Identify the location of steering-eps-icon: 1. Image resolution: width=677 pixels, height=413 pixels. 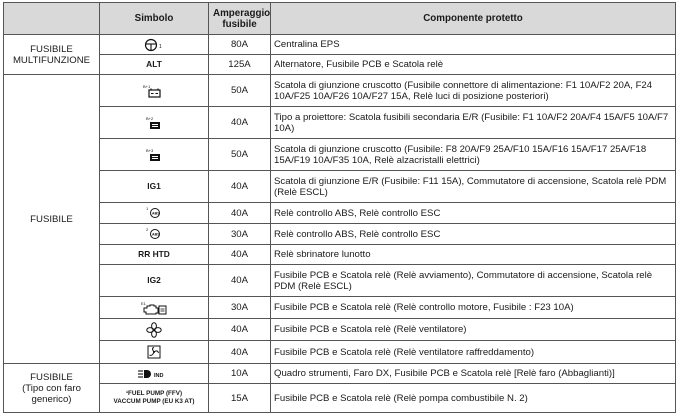
(154, 44).